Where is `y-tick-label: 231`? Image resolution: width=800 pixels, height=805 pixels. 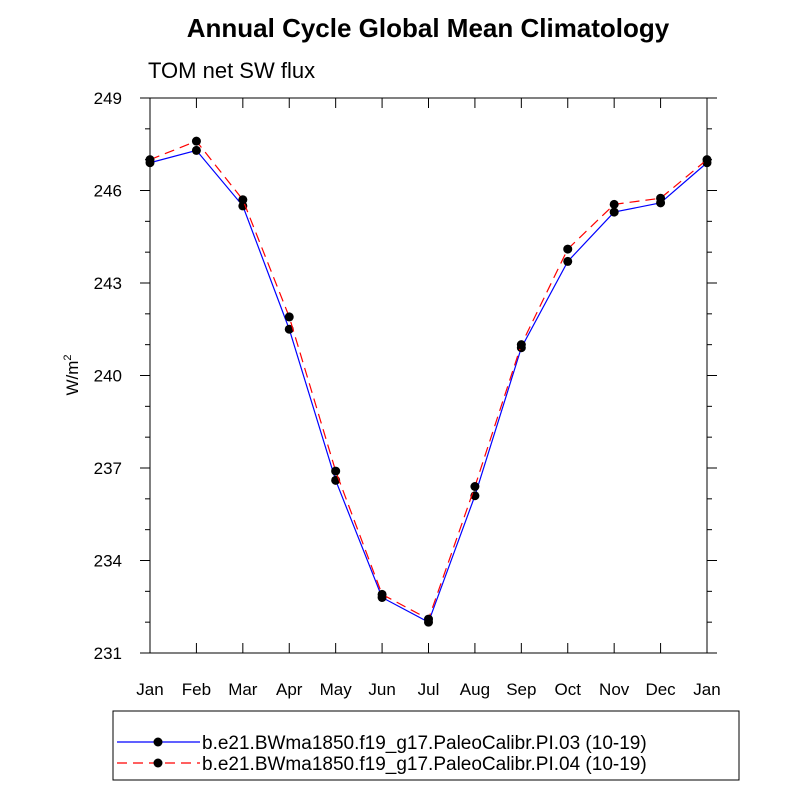 y-tick-label: 231 is located at coordinates (108, 653).